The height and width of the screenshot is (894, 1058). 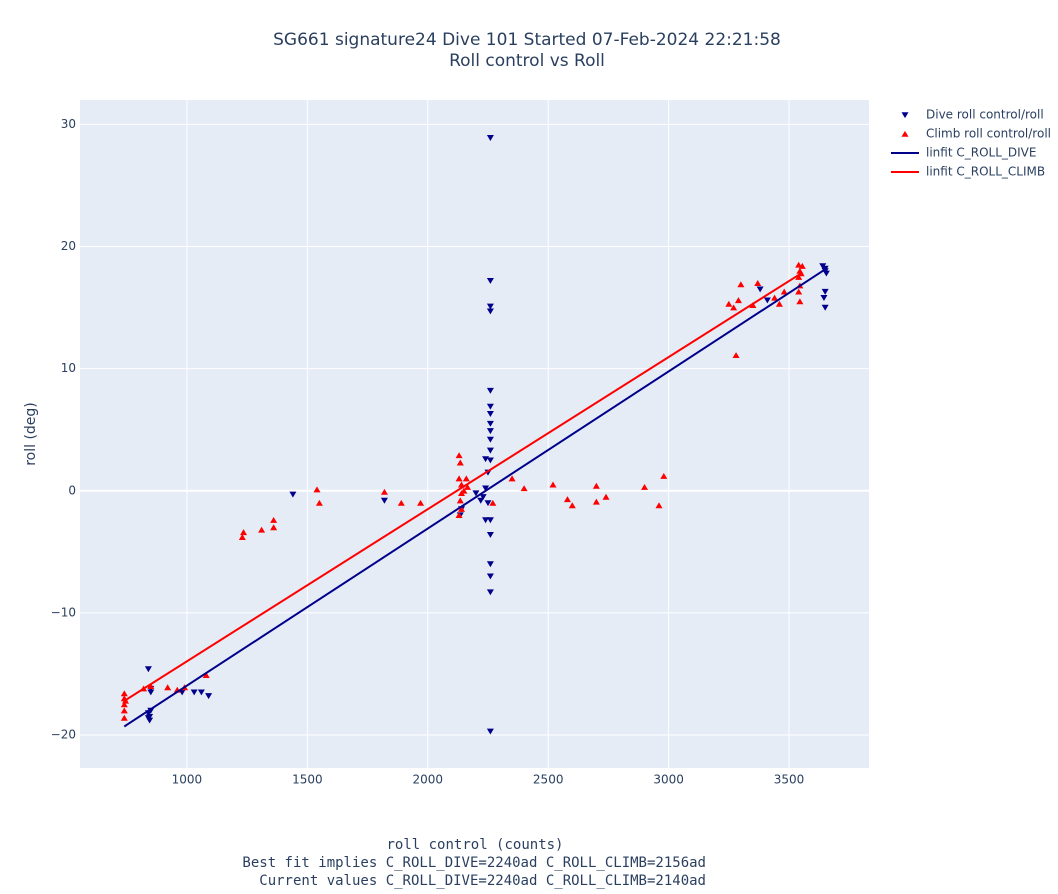 What do you see at coordinates (428, 780) in the screenshot?
I see `x-tick-label: 2000` at bounding box center [428, 780].